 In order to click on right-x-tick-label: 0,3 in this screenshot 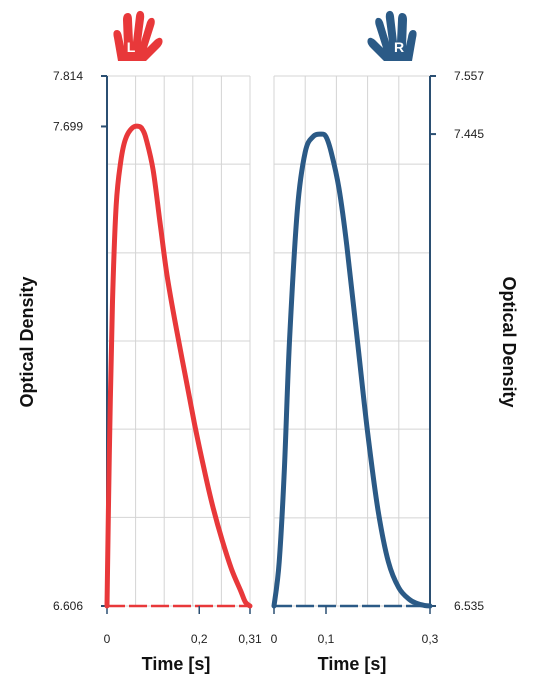, I will do `click(430, 639)`.